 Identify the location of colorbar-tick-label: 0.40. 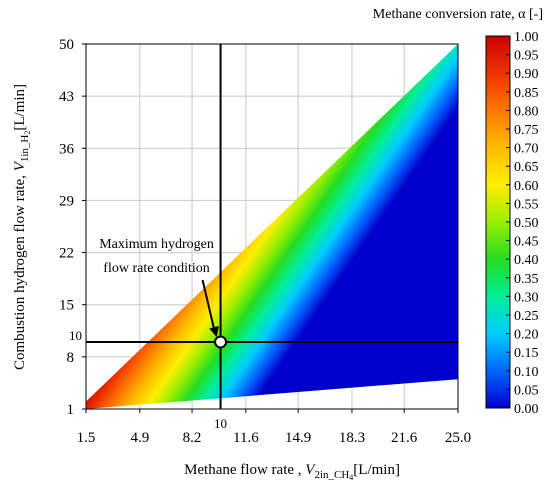
(526, 260).